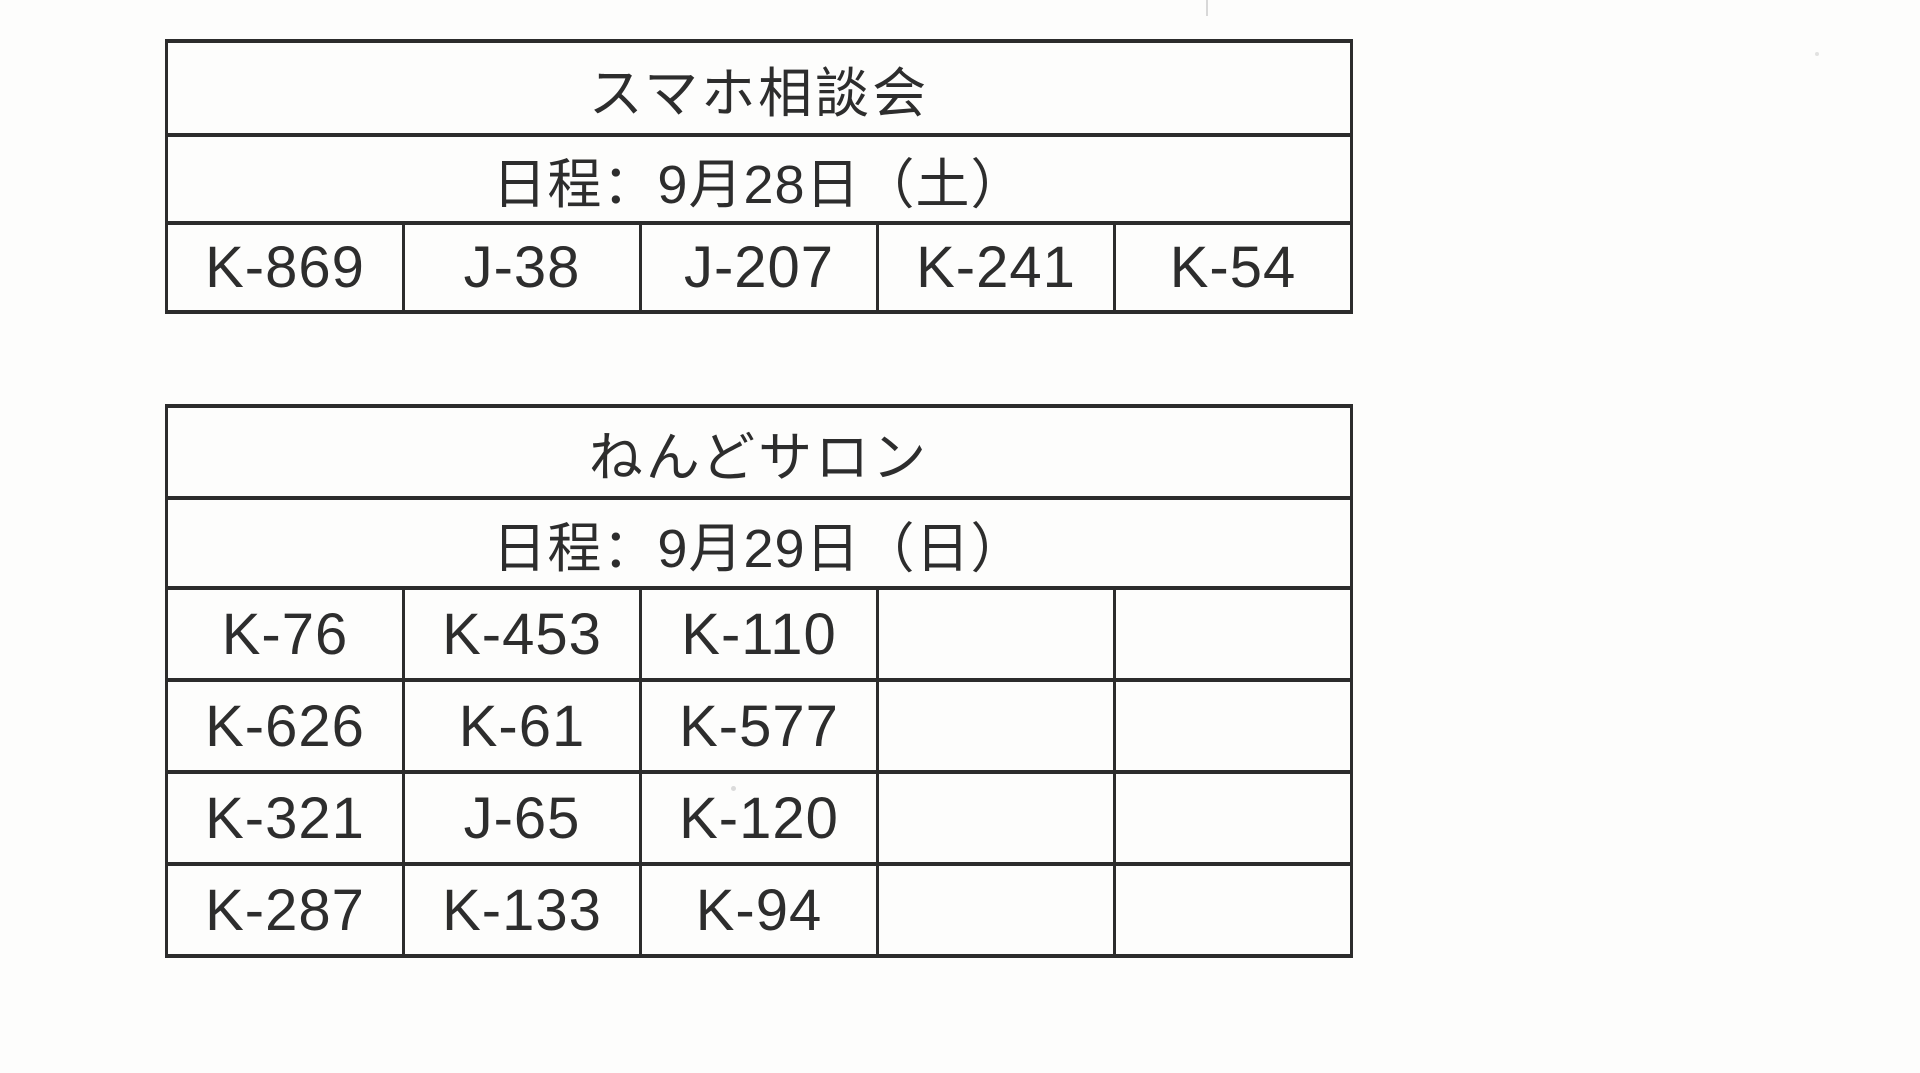  What do you see at coordinates (996, 267) in the screenshot?
I see `slot-cell: K-241` at bounding box center [996, 267].